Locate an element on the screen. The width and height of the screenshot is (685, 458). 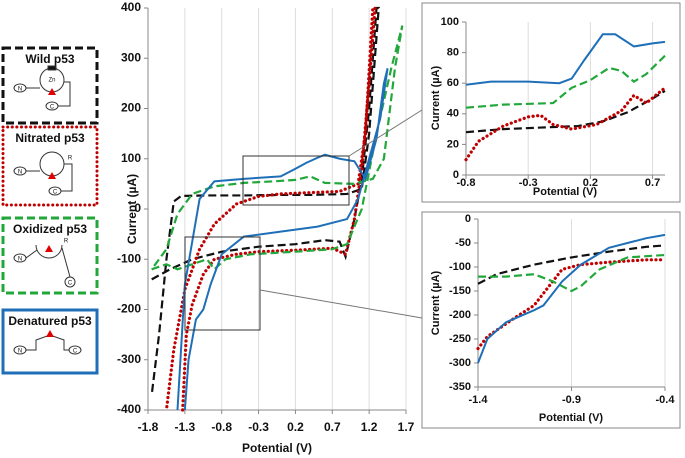
x-tick-label: -0.4 is located at coordinates (666, 400).